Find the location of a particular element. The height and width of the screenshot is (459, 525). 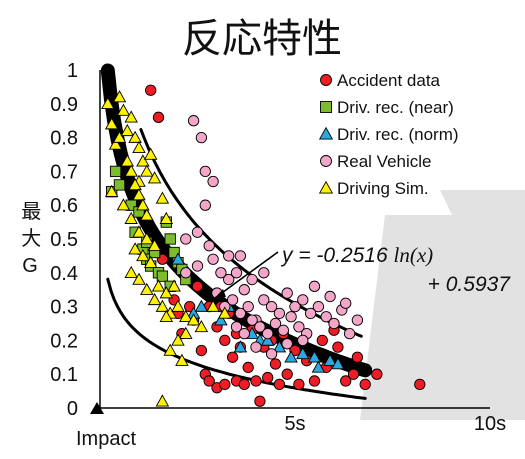

equation-label: y = -0.2516 ln(x) + 0.5937 is located at coordinates (362, 271).